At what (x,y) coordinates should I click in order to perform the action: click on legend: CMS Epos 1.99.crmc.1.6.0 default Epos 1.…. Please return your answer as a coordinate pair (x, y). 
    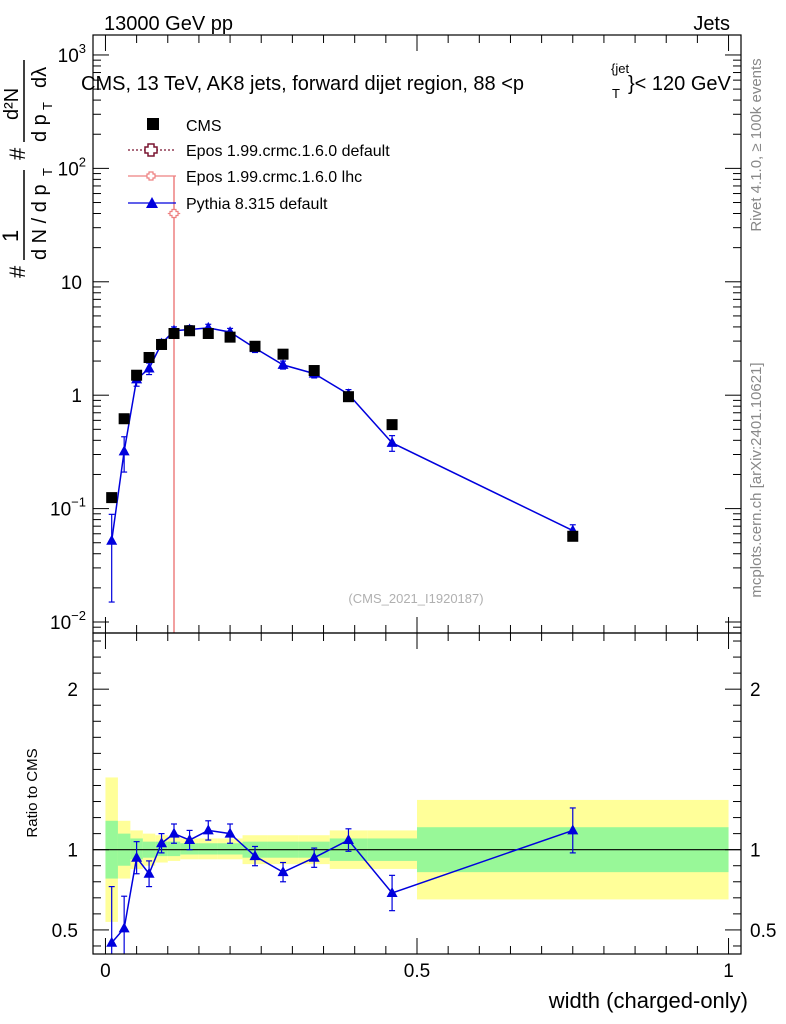
    Looking at the image, I should click on (259, 165).